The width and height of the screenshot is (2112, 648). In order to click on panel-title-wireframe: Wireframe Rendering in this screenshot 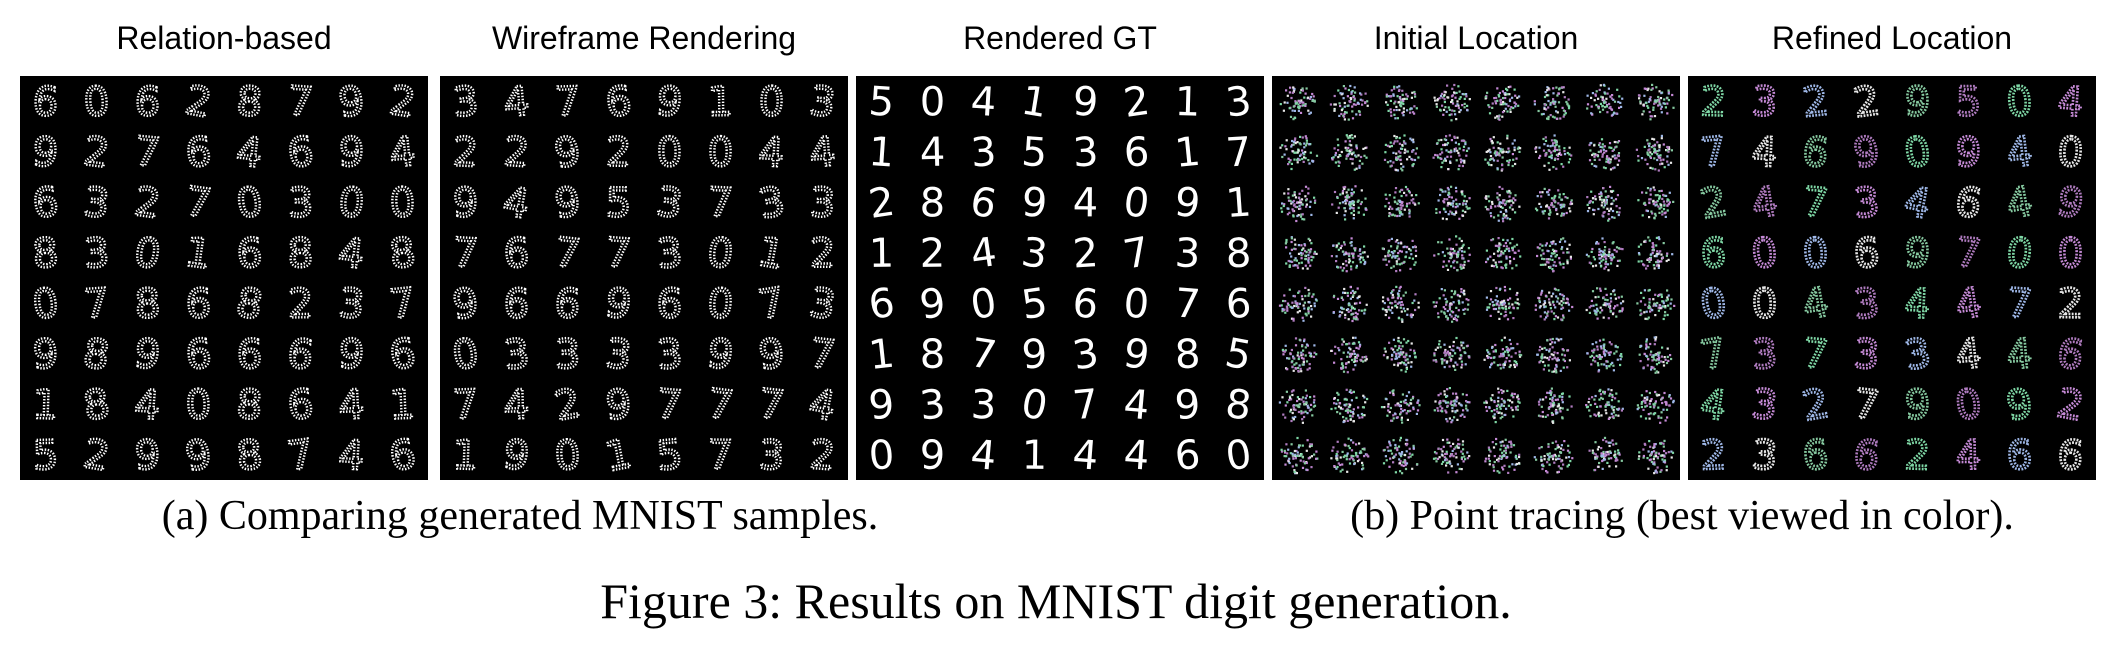, I will do `click(644, 38)`.